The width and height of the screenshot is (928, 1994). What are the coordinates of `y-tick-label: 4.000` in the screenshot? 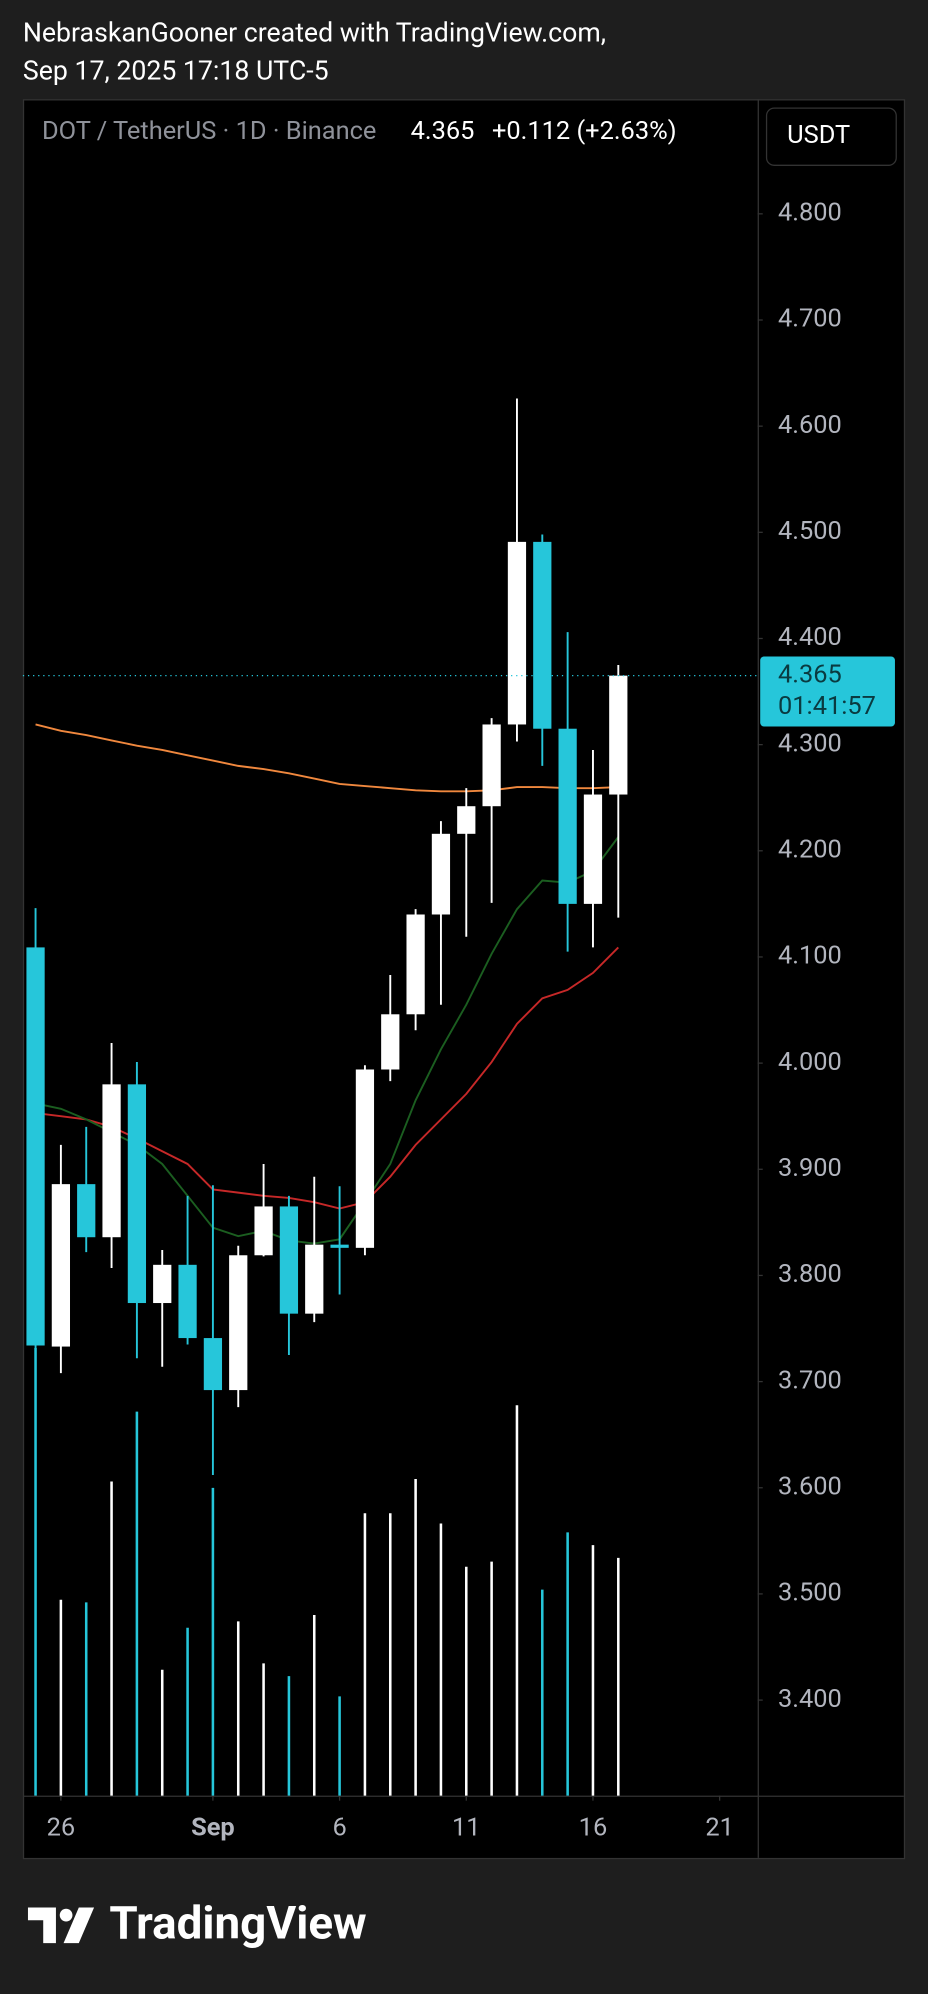 It's located at (810, 1062).